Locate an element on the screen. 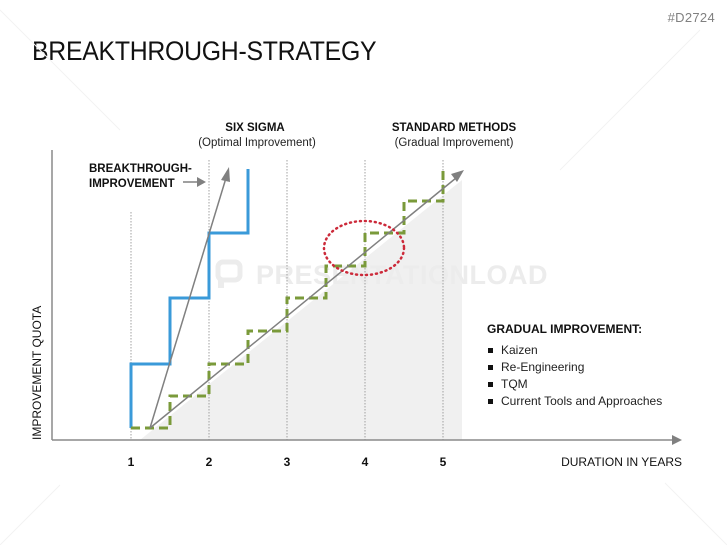  x-tick-3: 3 is located at coordinates (287, 462).